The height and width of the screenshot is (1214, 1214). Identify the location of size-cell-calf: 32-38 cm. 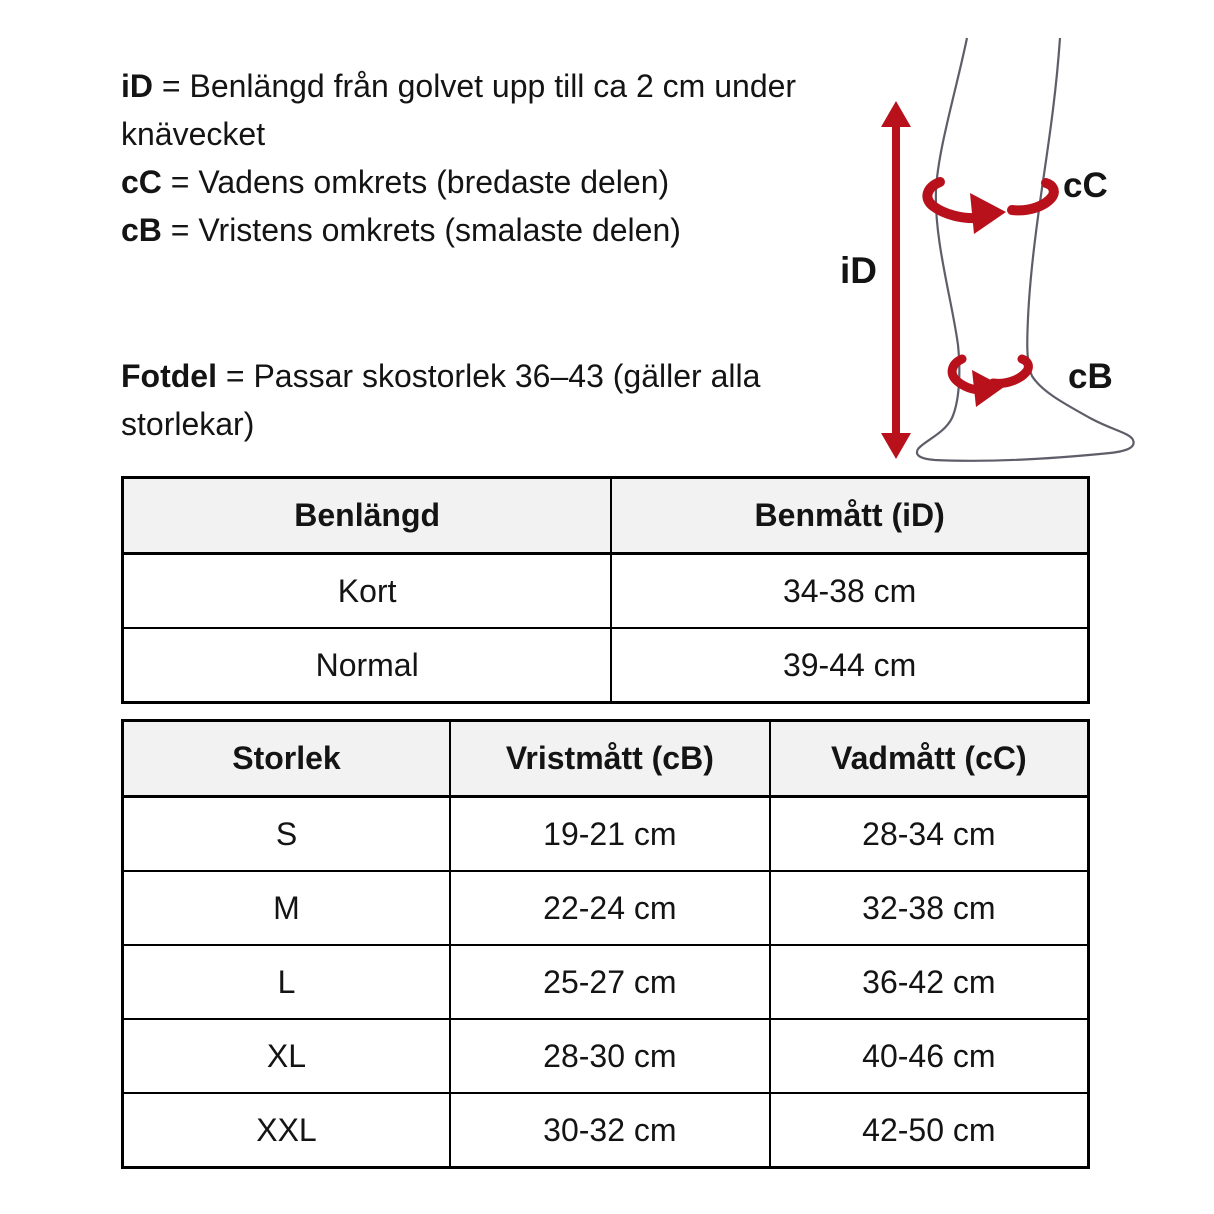
(929, 908).